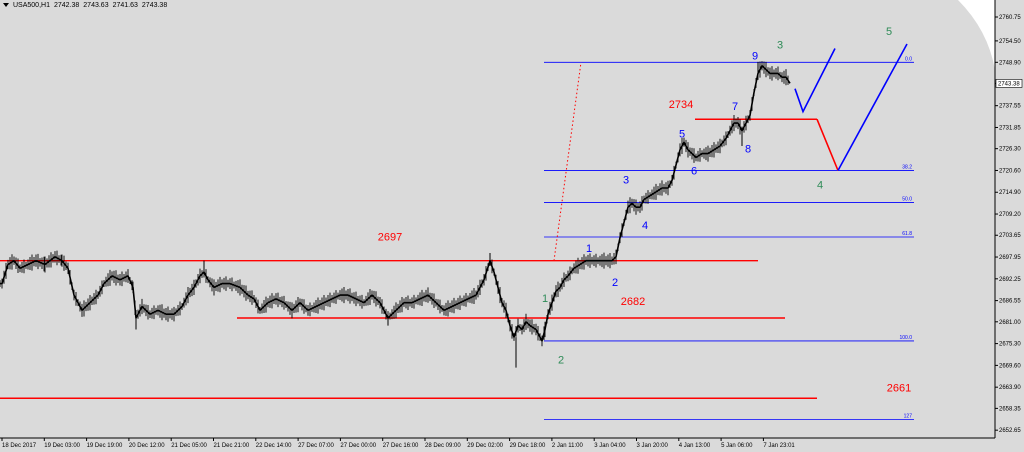  I want to click on symbol-label: USA500,H1, so click(31, 5).